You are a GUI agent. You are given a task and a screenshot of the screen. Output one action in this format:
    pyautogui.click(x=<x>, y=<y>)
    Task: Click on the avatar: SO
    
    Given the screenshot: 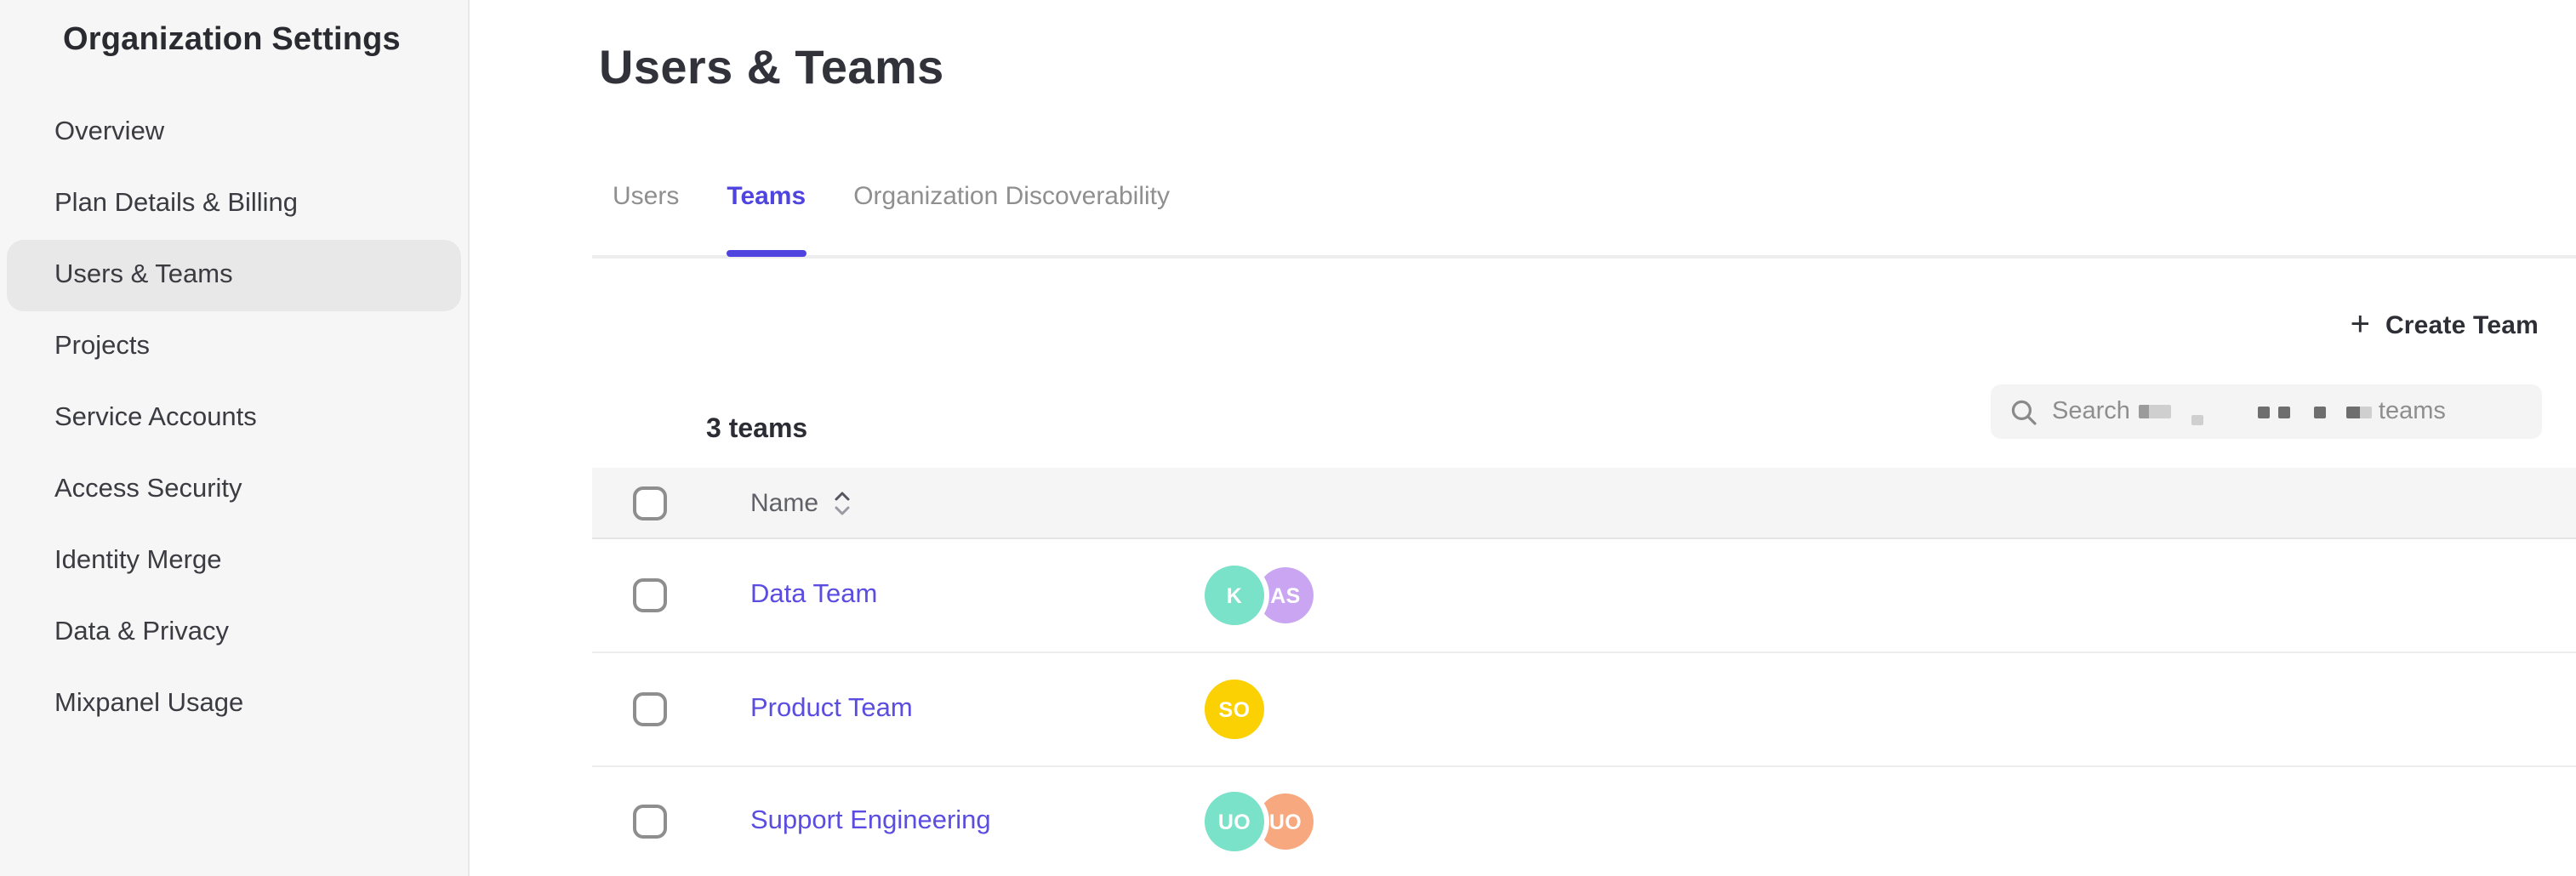 What is the action you would take?
    pyautogui.click(x=1234, y=709)
    